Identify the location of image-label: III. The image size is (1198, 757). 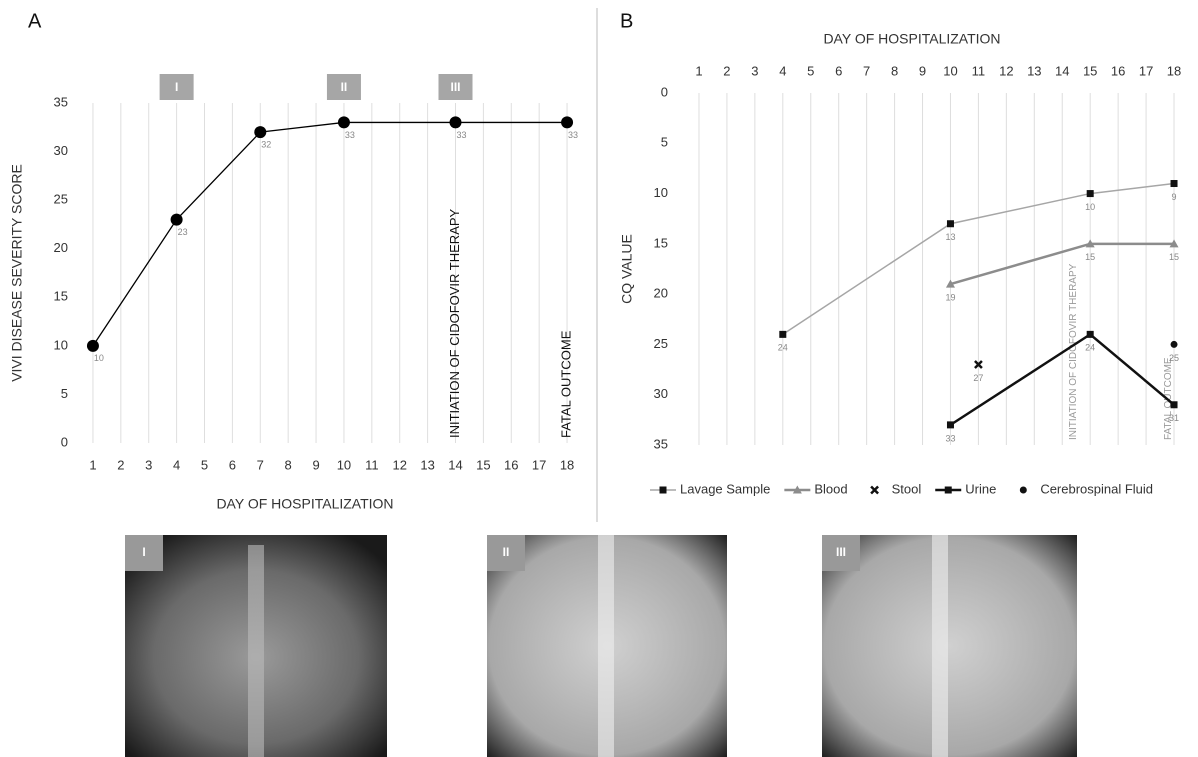
(841, 552).